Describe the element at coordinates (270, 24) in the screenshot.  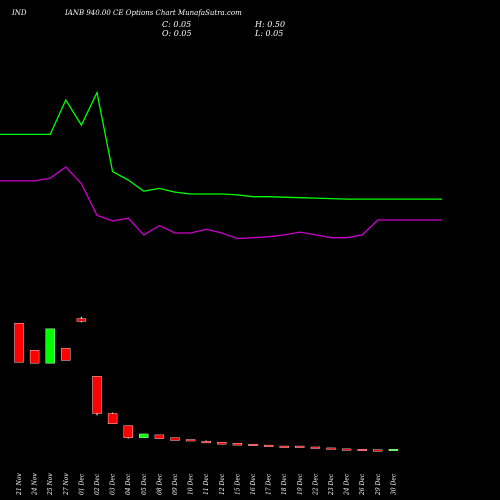
I see `ohlc-high-label: H: 0.50` at that location.